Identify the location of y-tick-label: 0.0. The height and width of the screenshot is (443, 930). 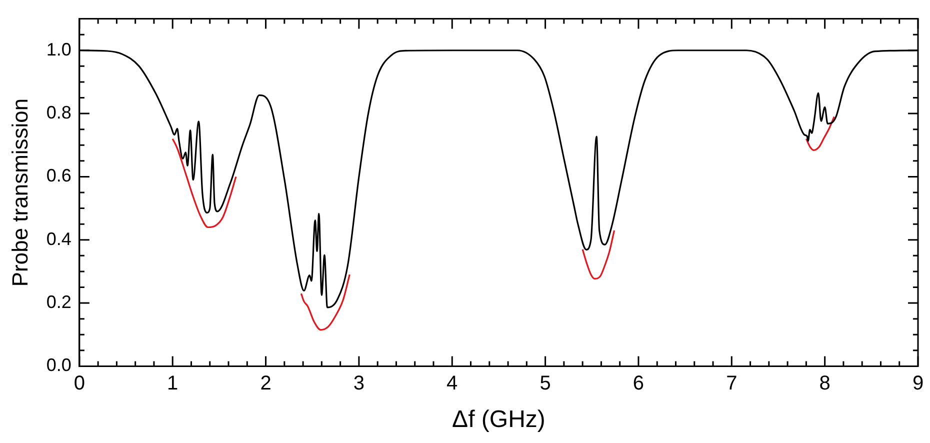
(59, 365).